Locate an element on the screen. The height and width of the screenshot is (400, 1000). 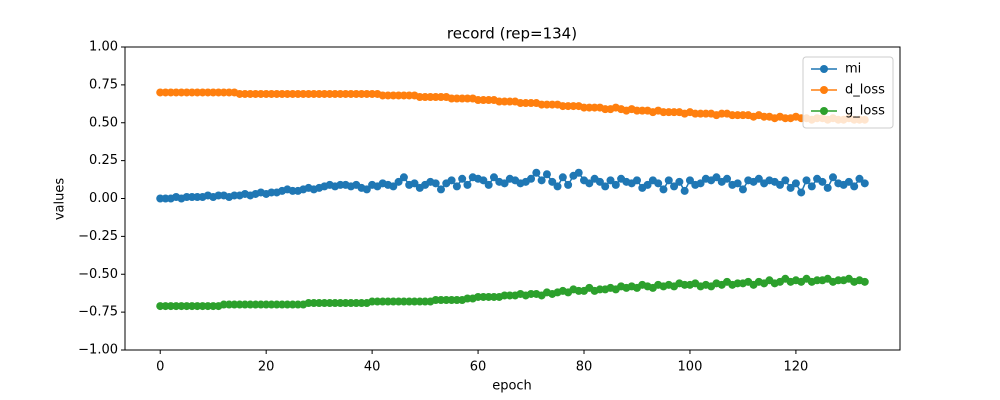
legend-label: g_loss is located at coordinates (865, 111).